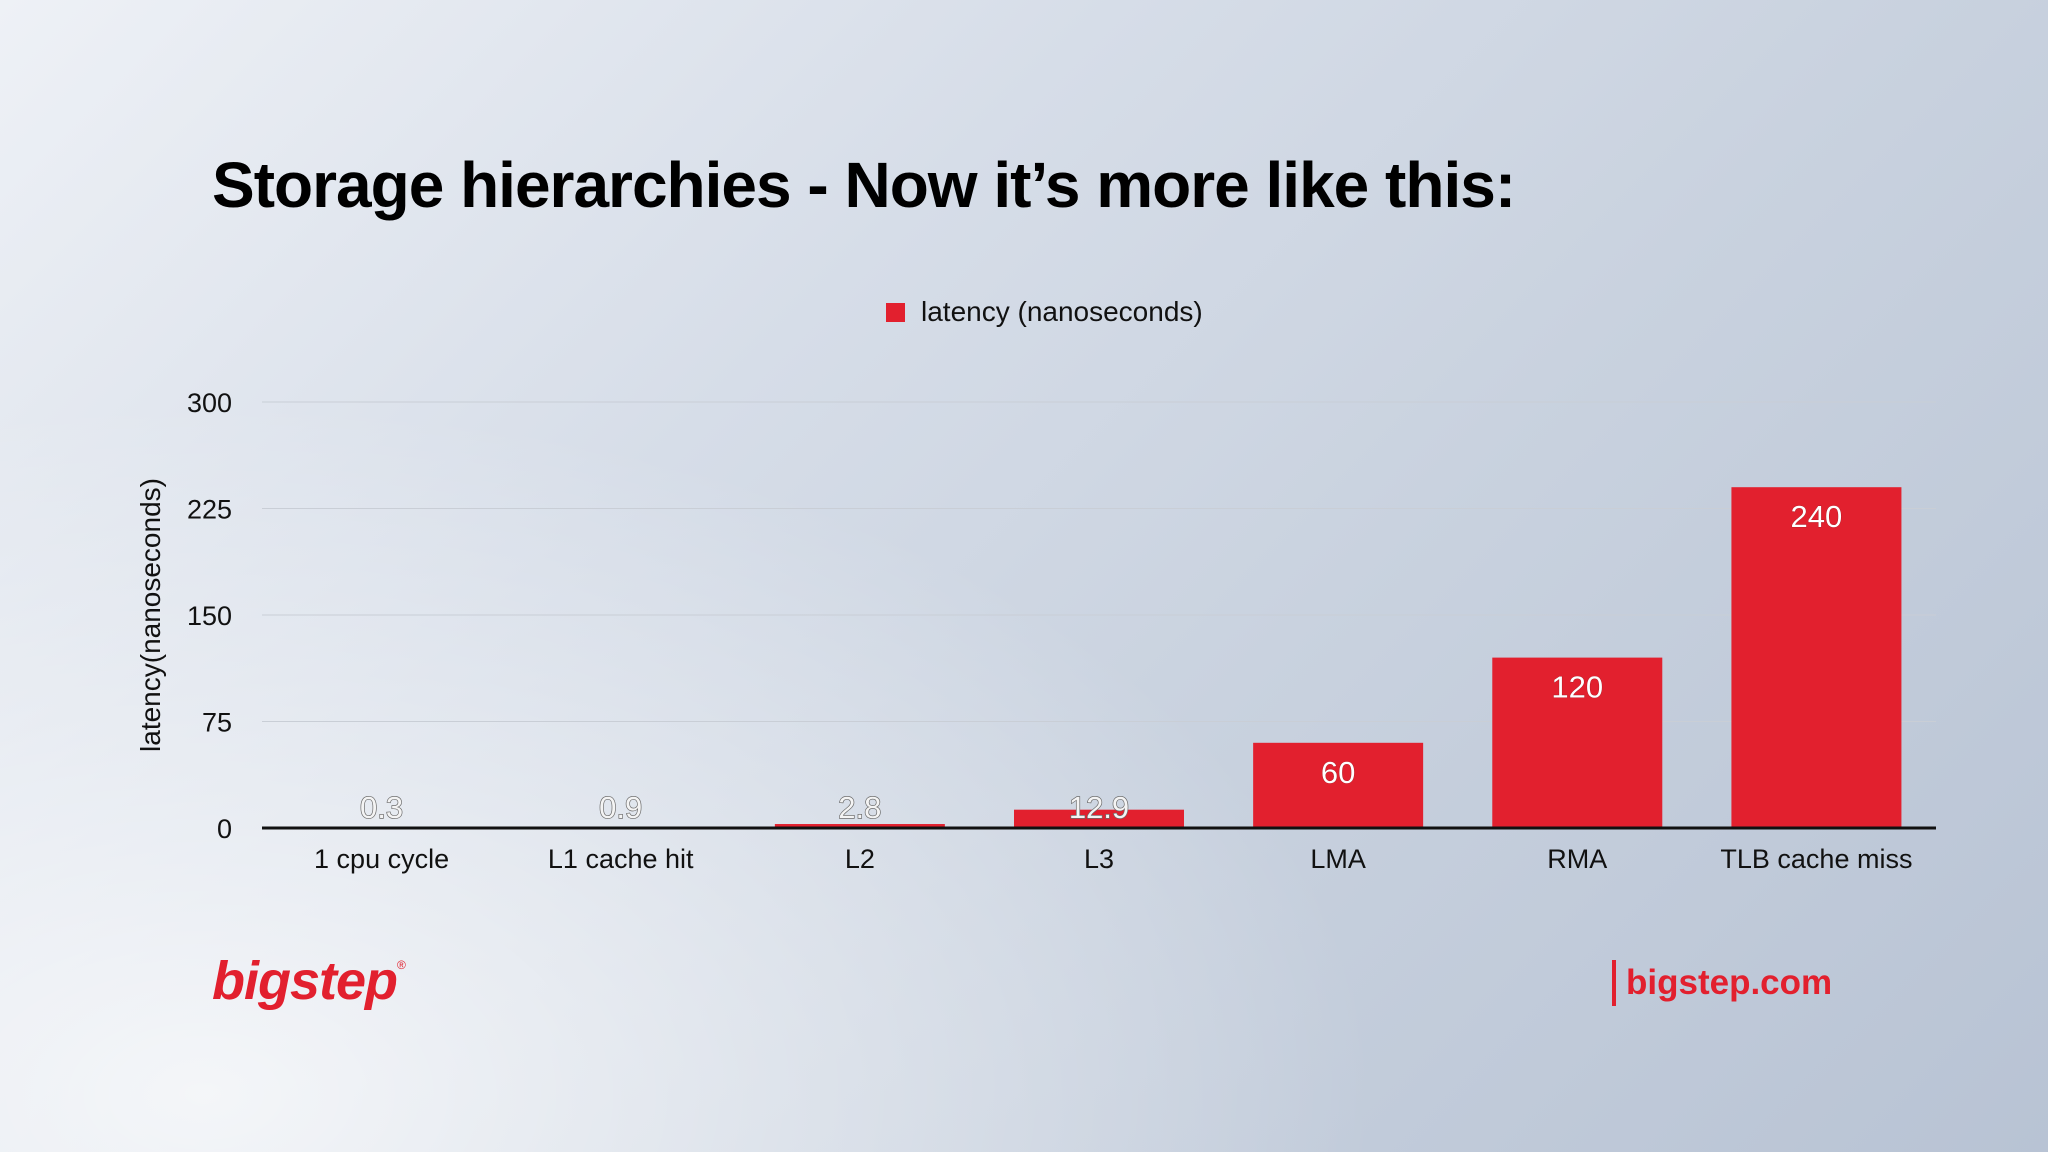 This screenshot has height=1152, width=2048. I want to click on data-label: 120, so click(1577, 687).